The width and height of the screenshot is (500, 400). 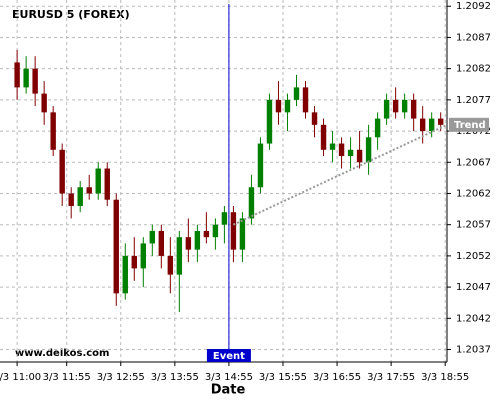 I want to click on x-tick-label: 3/3 17:55, so click(x=391, y=377).